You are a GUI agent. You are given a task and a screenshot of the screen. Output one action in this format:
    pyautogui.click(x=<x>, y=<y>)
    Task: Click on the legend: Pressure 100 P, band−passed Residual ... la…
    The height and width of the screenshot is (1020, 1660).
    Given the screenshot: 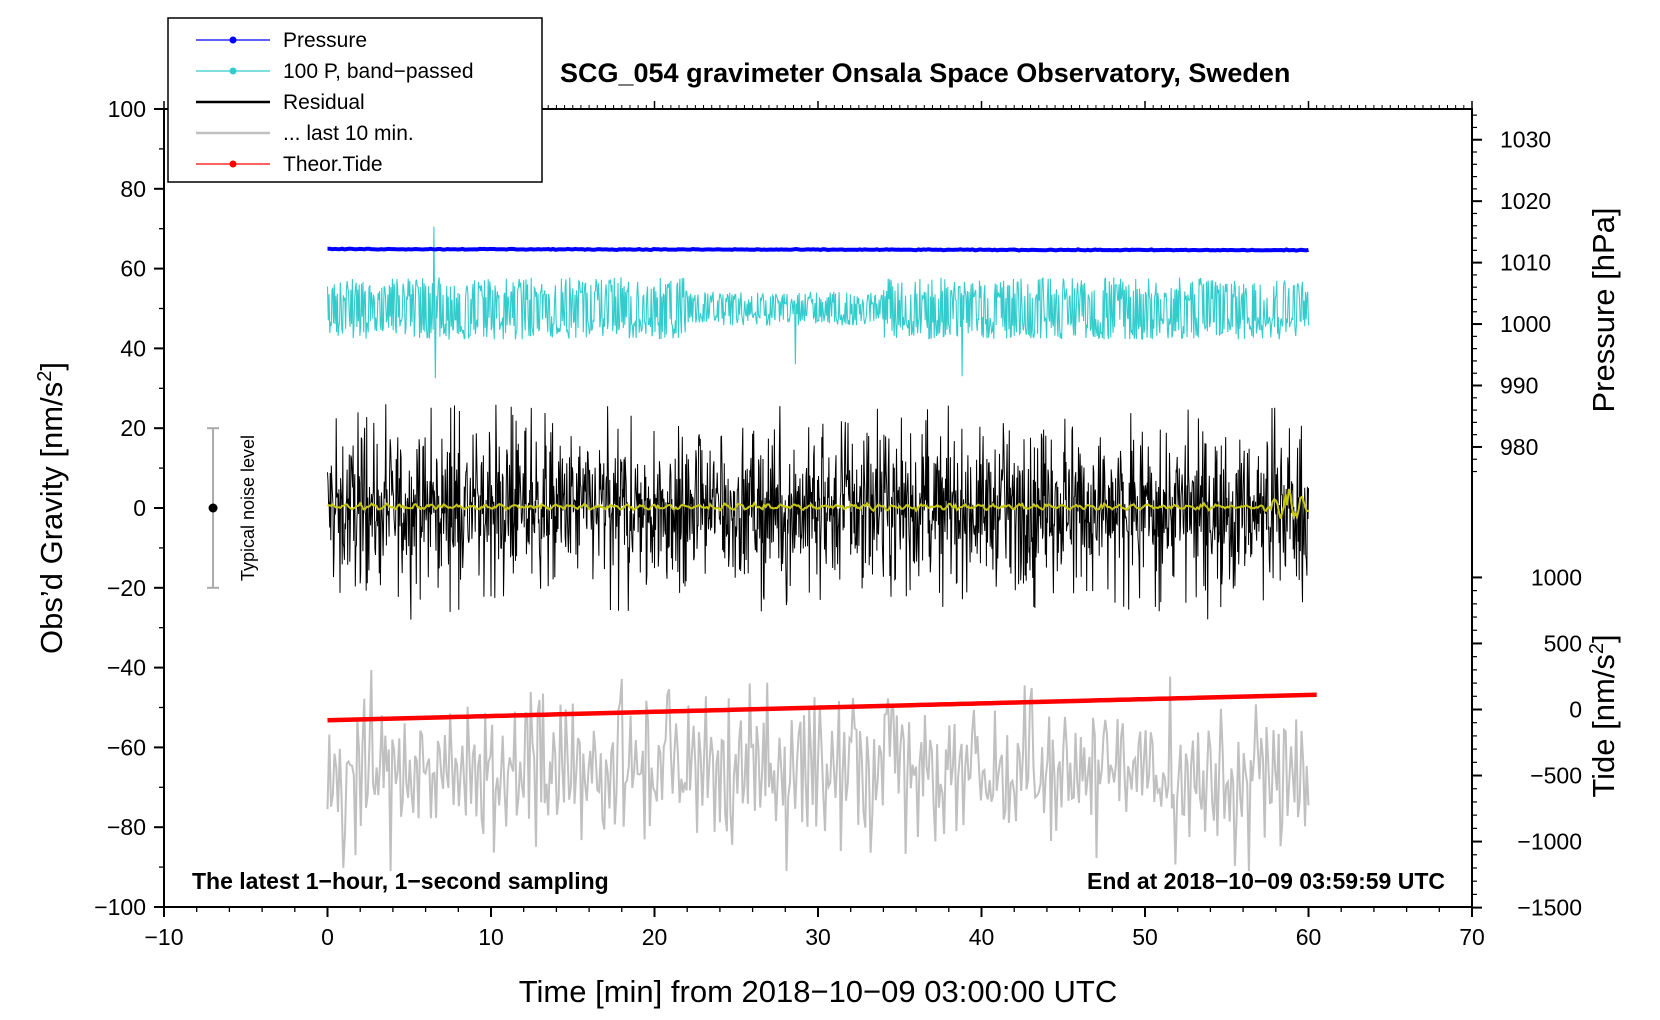 What is the action you would take?
    pyautogui.click(x=355, y=100)
    